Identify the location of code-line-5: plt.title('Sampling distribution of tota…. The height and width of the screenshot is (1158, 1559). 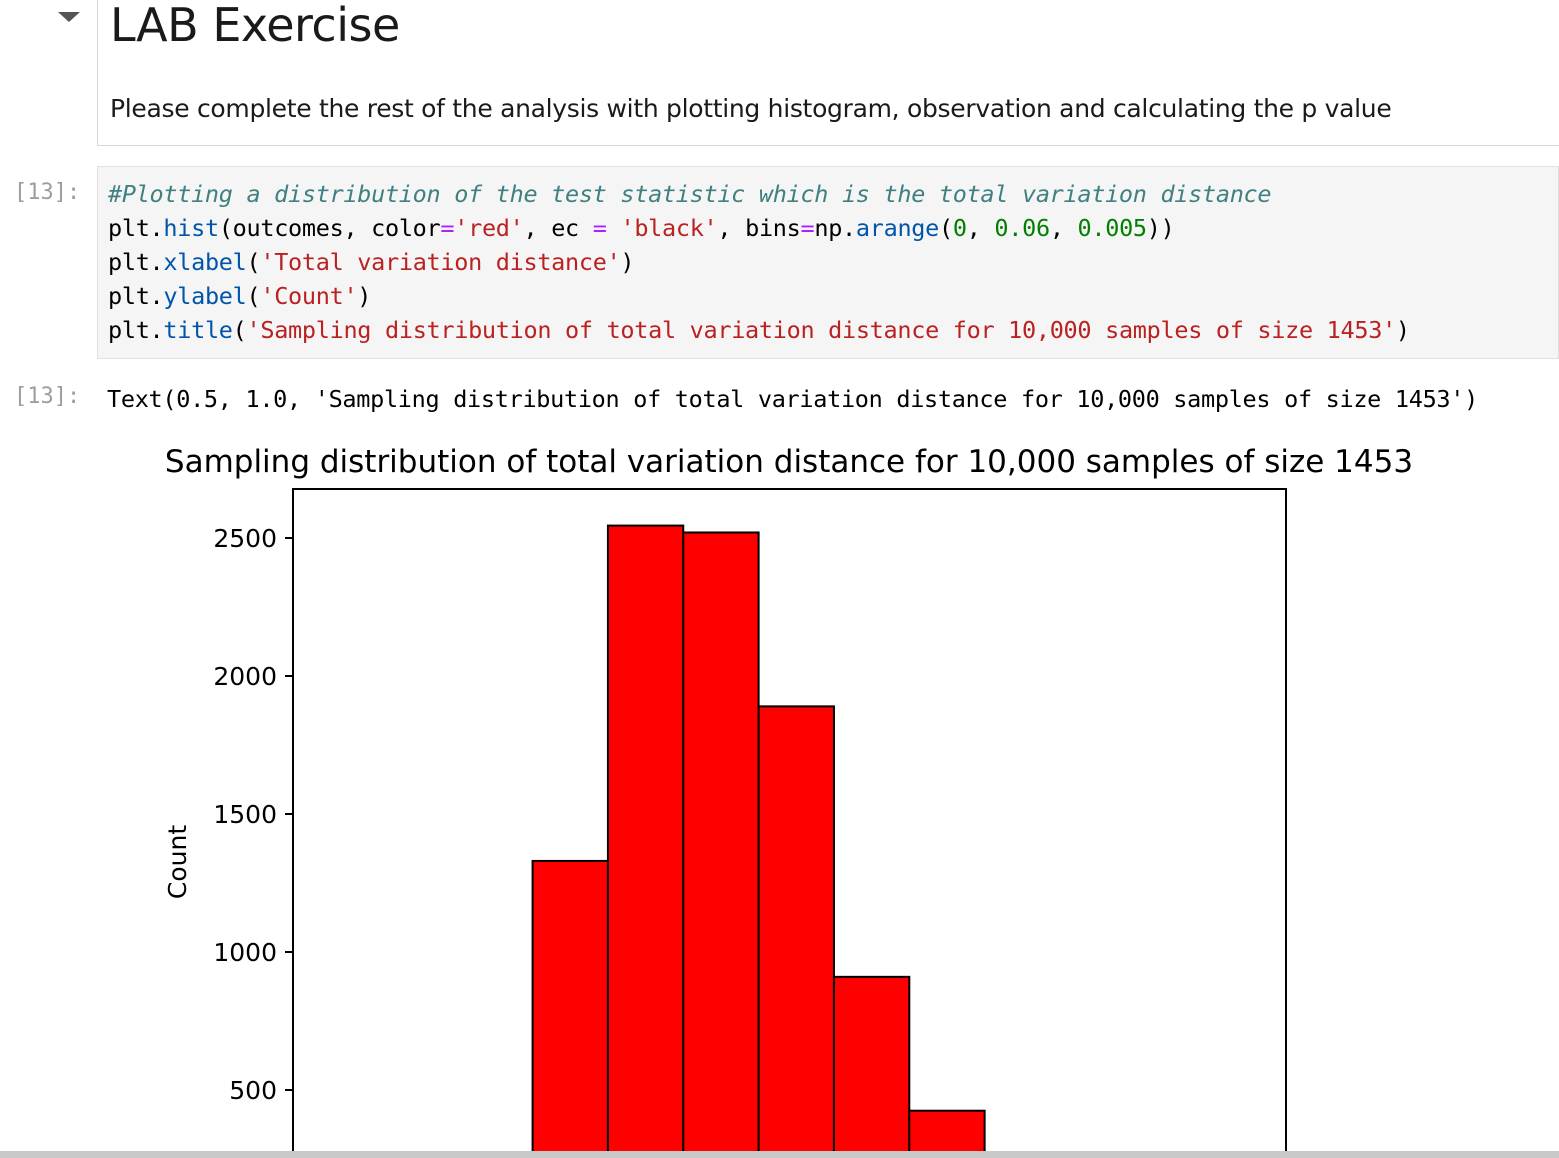
(759, 330).